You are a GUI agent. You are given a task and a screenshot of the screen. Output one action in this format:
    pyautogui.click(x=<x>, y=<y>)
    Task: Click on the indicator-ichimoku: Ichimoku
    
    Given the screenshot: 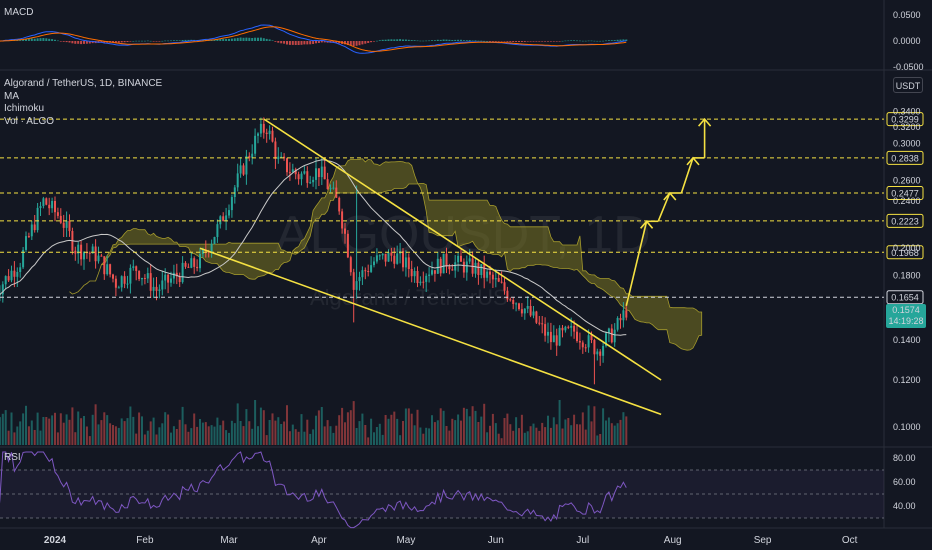 What is the action you would take?
    pyautogui.click(x=24, y=108)
    